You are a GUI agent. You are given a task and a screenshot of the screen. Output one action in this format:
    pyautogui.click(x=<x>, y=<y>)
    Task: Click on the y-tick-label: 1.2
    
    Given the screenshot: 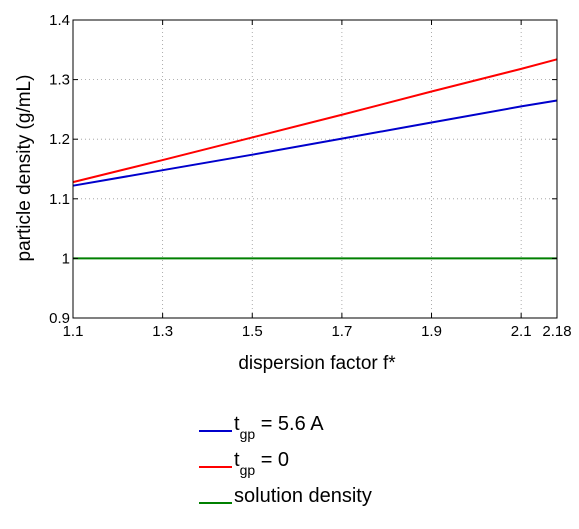 What is the action you would take?
    pyautogui.click(x=59, y=139)
    